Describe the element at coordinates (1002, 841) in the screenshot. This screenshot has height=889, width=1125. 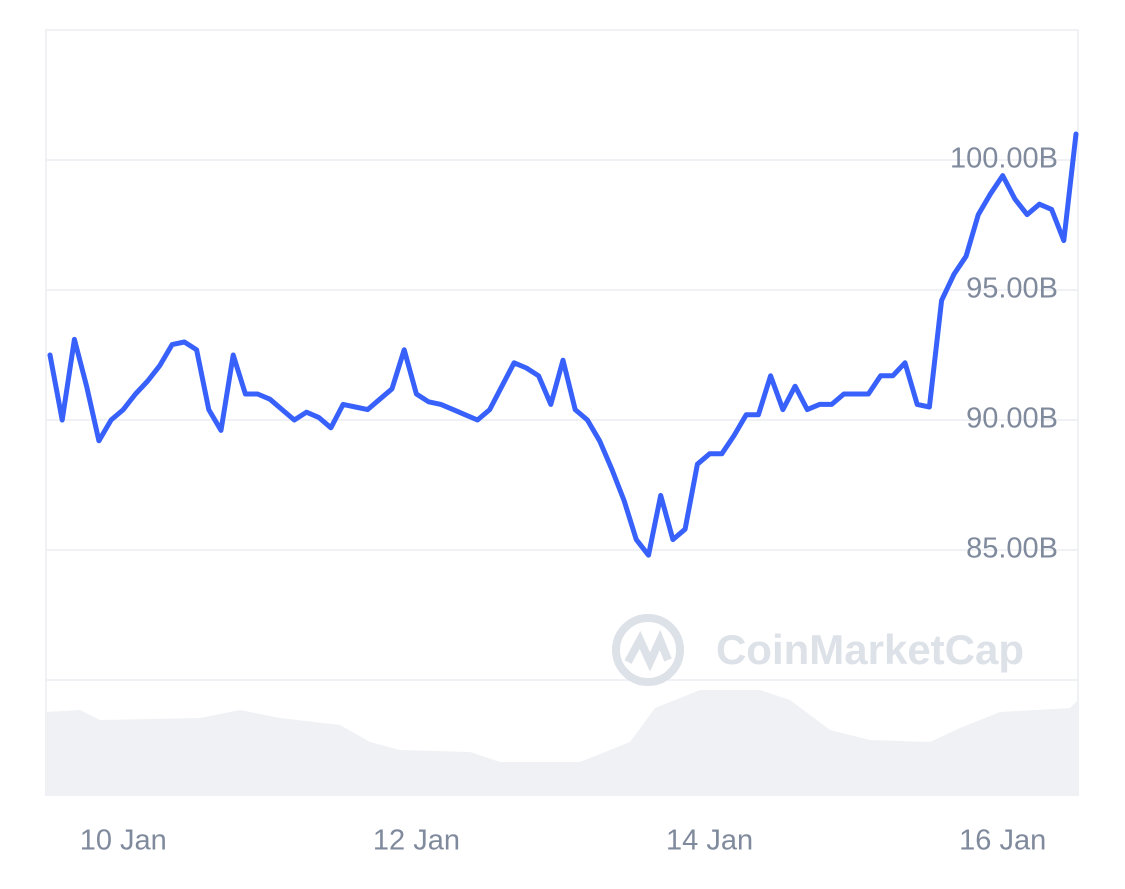
I see `x-tick-label: 16 Jan` at that location.